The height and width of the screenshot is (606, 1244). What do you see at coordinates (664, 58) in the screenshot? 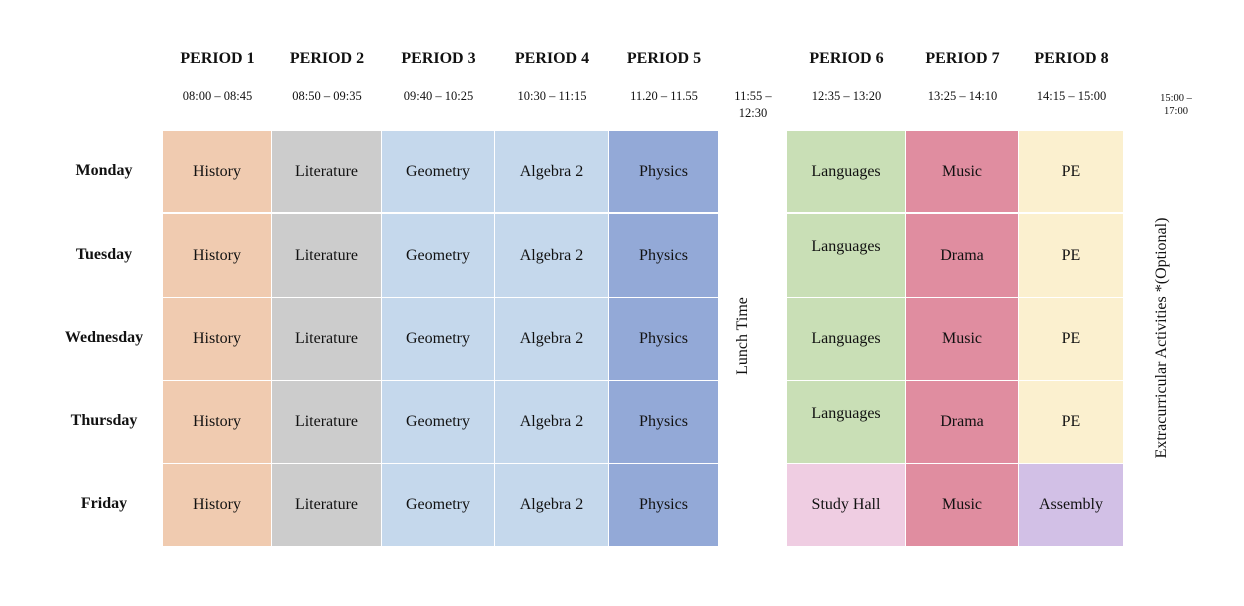
I see `period-header: PERIOD 5` at bounding box center [664, 58].